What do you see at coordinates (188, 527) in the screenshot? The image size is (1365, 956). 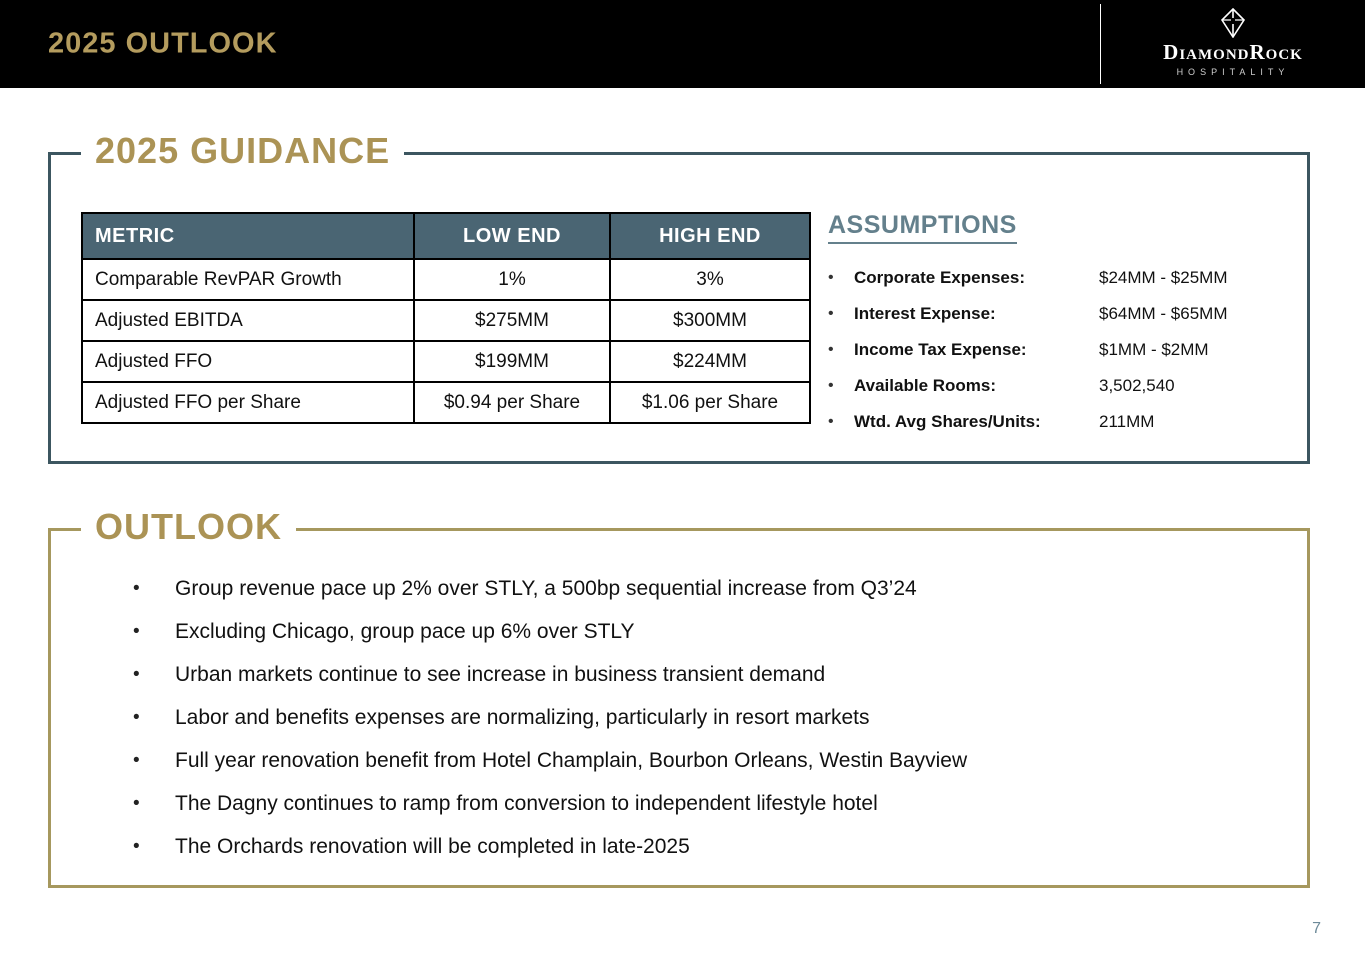 I see `outlook-section-title: OUTLOOK` at bounding box center [188, 527].